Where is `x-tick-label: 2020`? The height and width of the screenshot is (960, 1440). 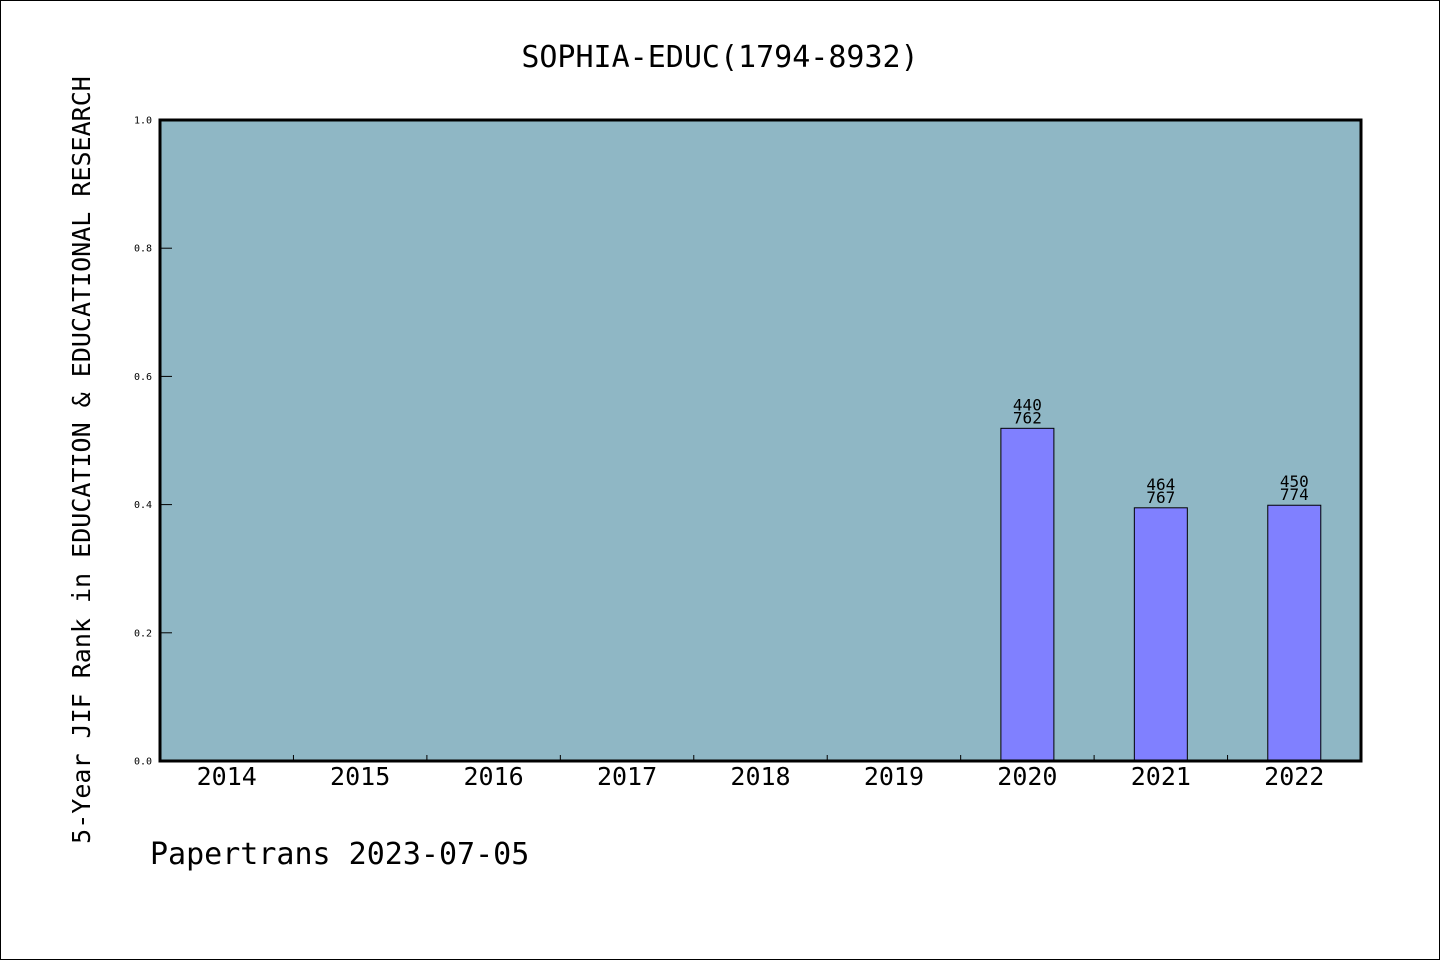 x-tick-label: 2020 is located at coordinates (1027, 776).